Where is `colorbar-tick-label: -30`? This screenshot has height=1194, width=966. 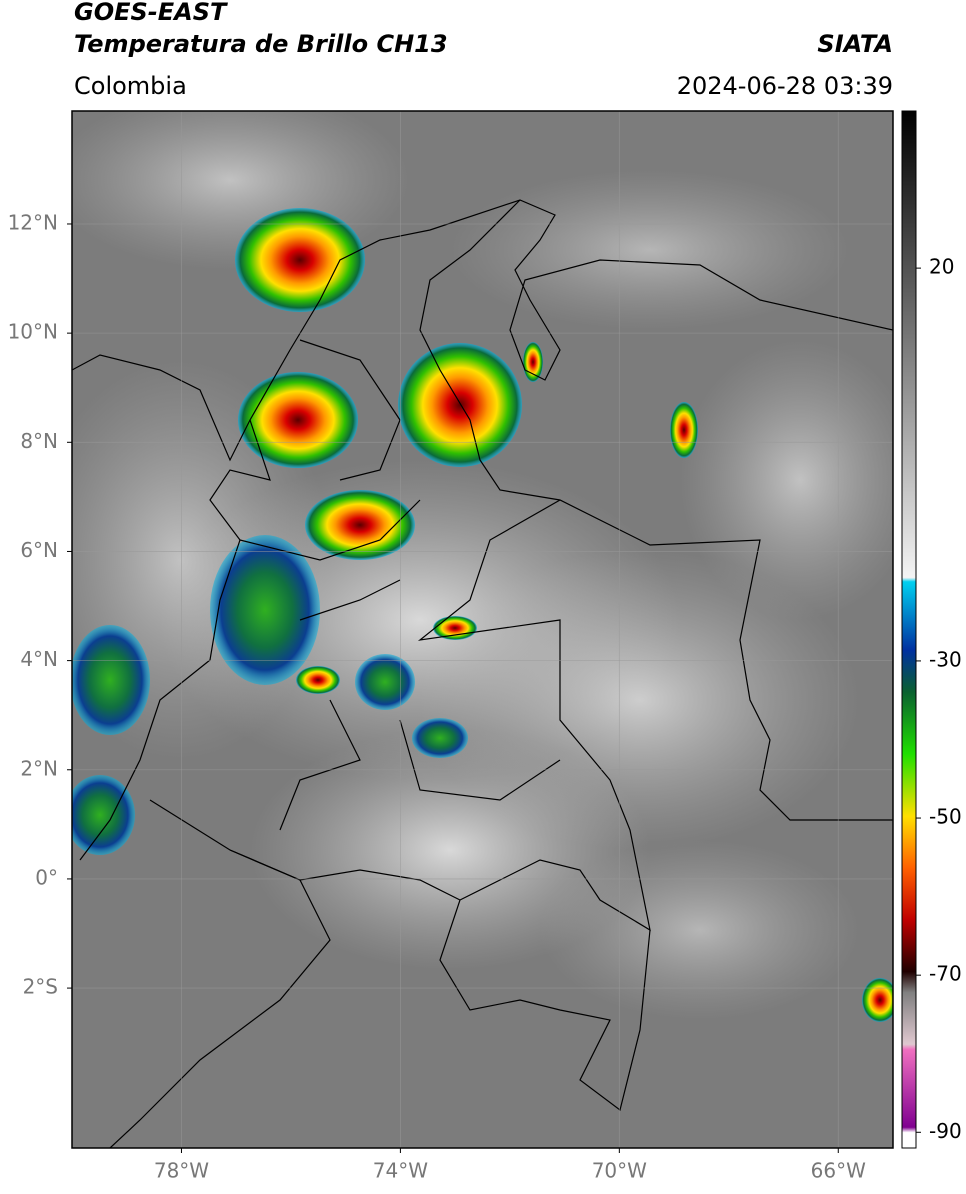
colorbar-tick-label: -30 is located at coordinates (945, 659).